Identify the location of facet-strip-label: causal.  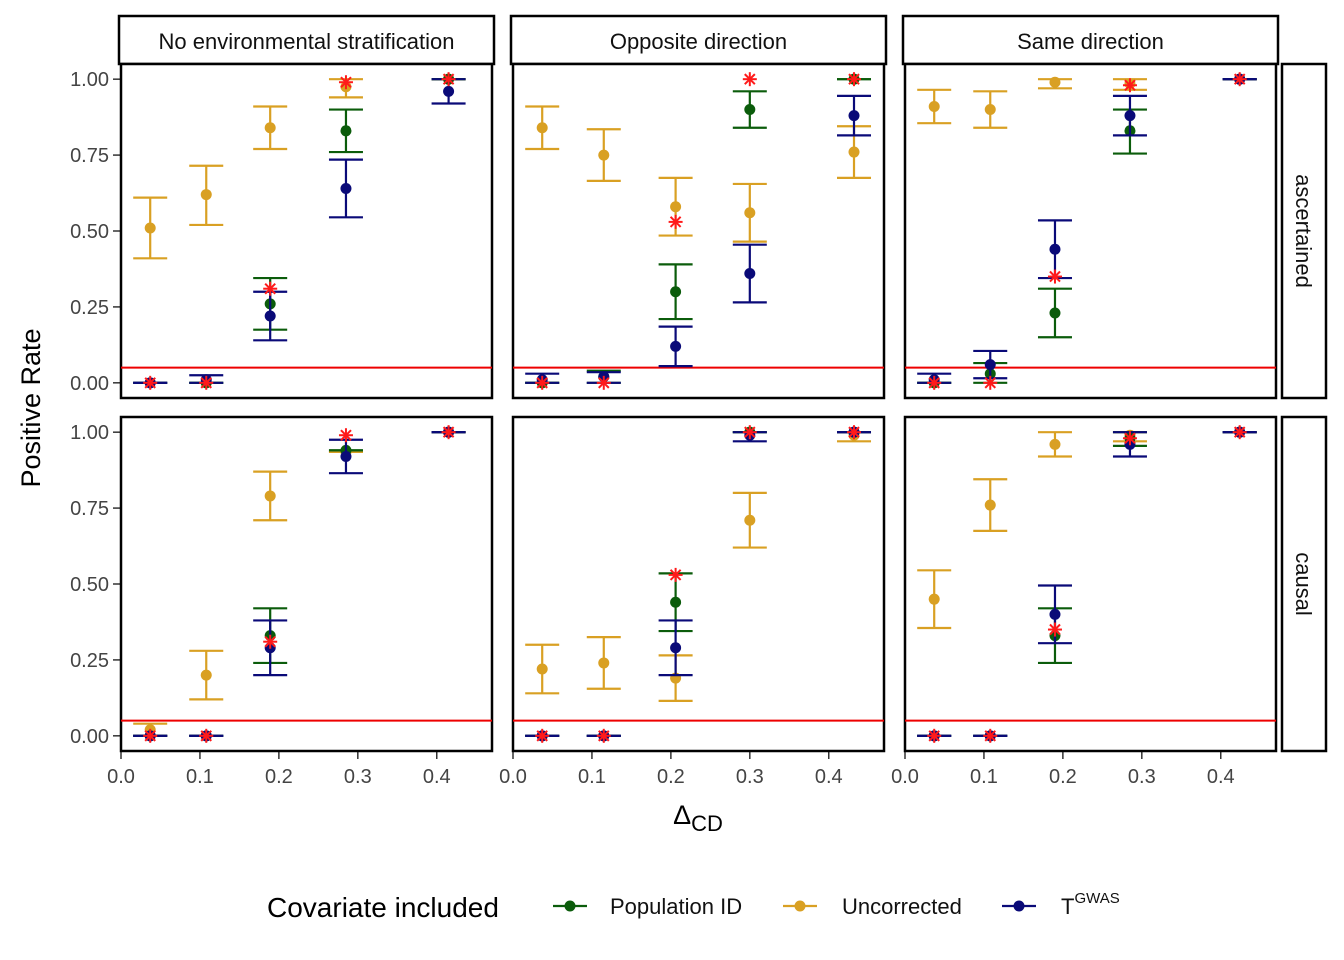
(1303, 584).